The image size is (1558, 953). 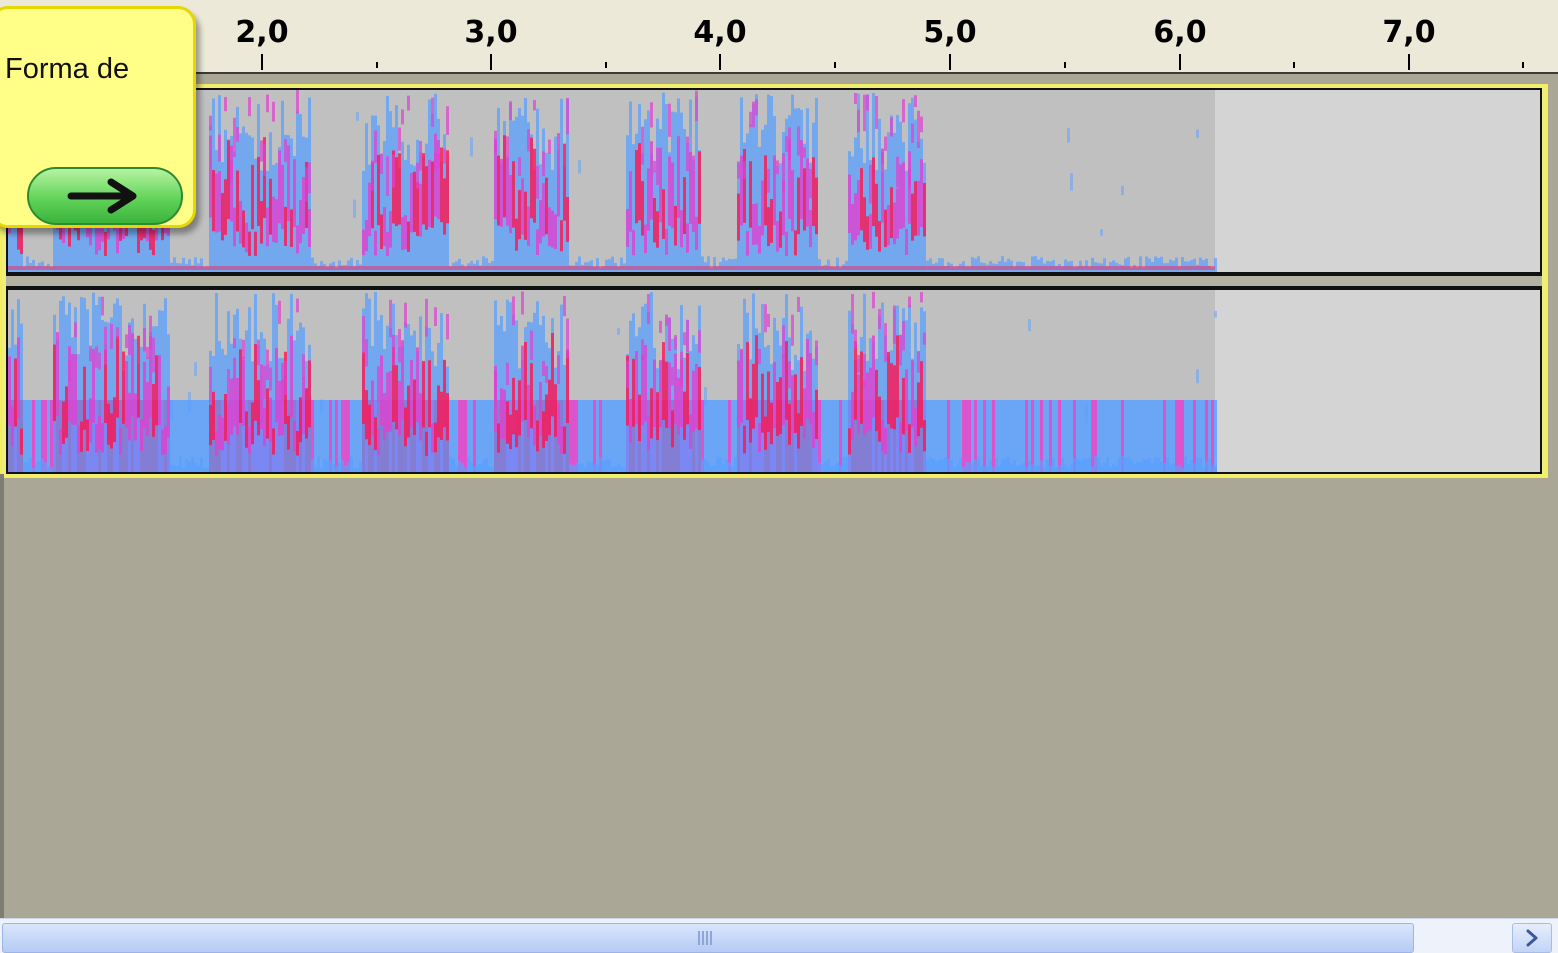 I want to click on tooltip-text: Forma de, so click(x=67, y=69).